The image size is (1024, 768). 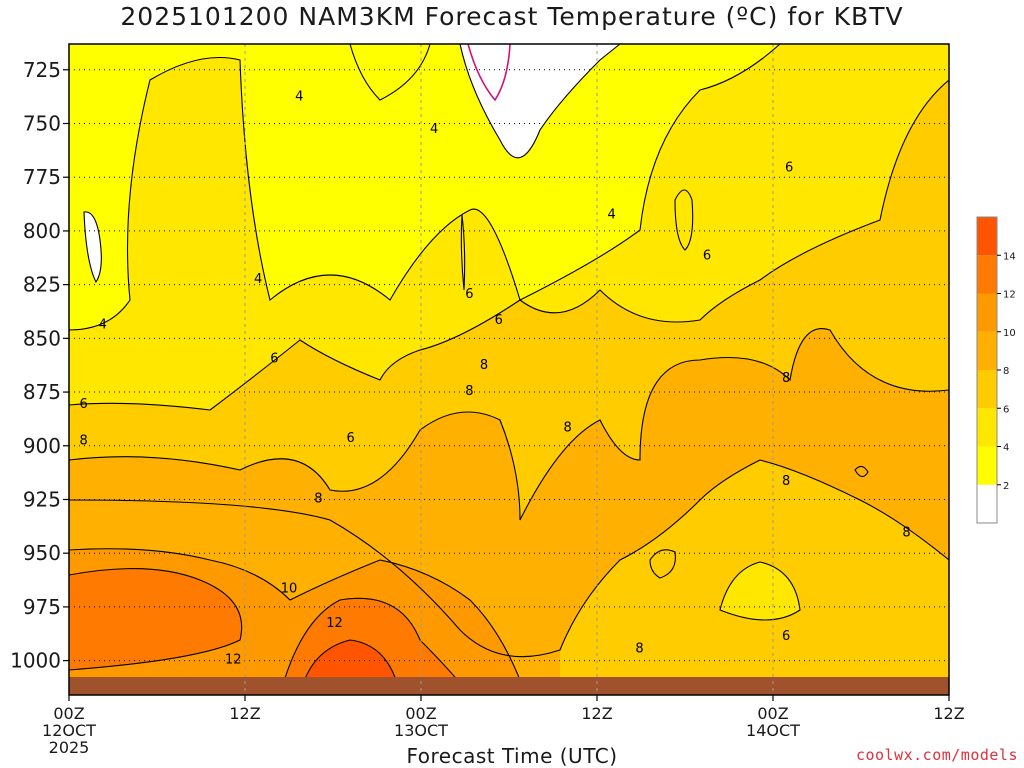 I want to click on colorbar: 2 4 6 8 10 12 14, so click(x=996, y=370).